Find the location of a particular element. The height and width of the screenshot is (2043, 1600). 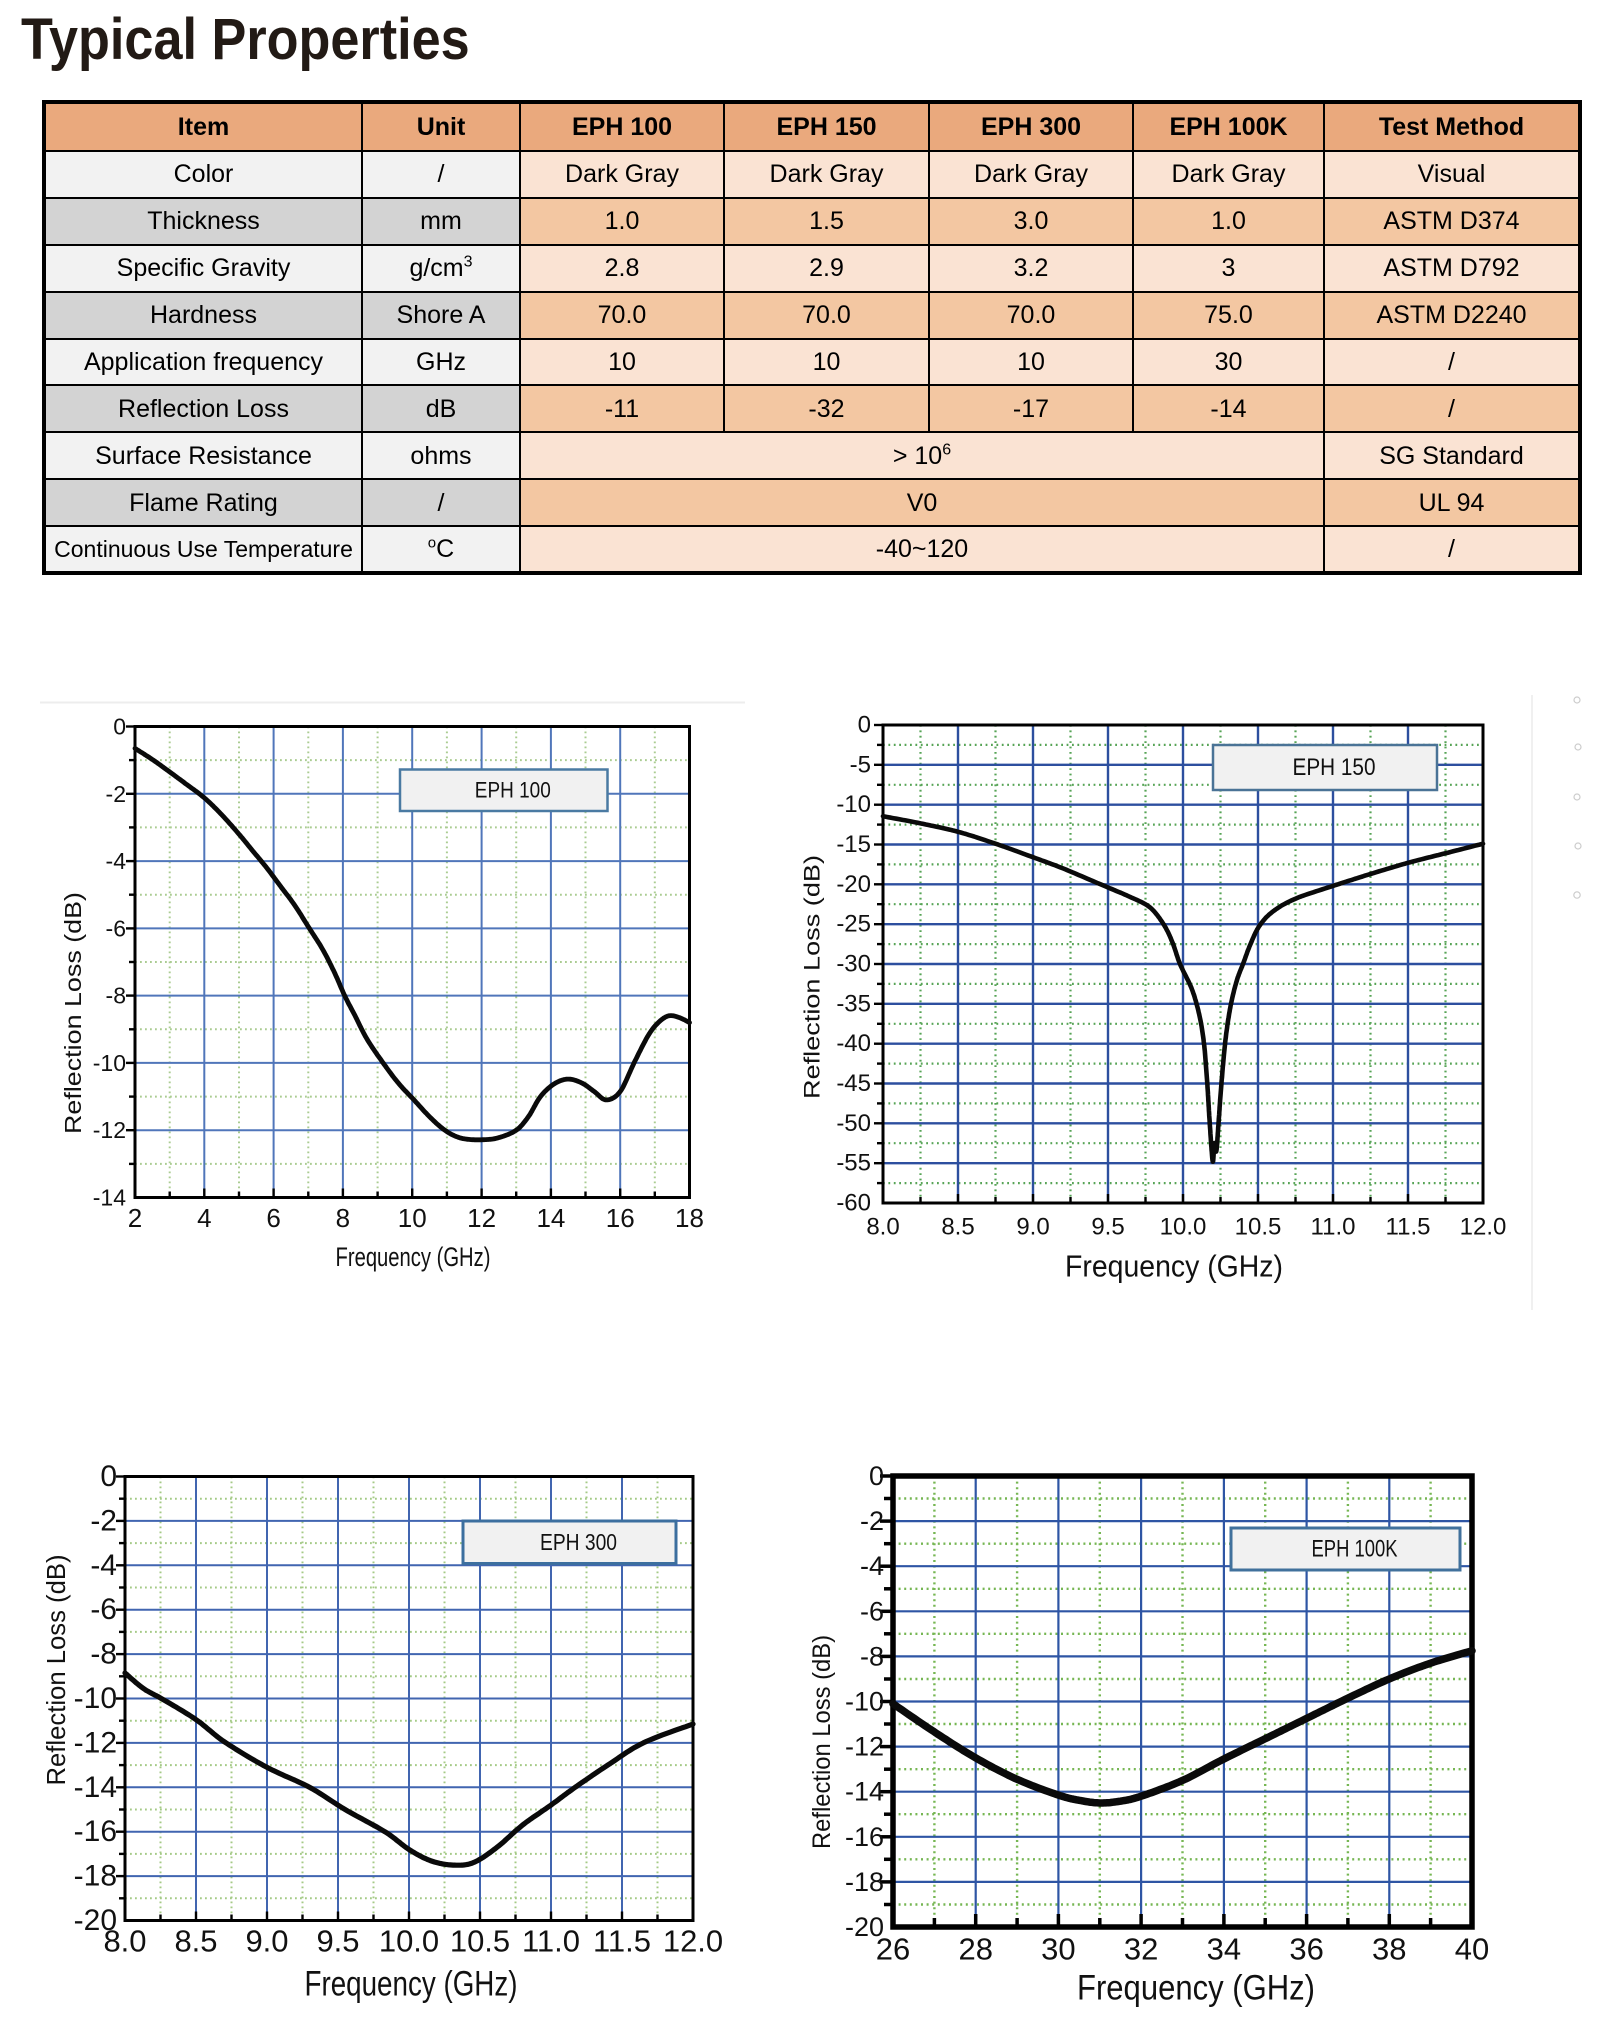

svg-text: EPH 300 is located at coordinates (578, 1542).